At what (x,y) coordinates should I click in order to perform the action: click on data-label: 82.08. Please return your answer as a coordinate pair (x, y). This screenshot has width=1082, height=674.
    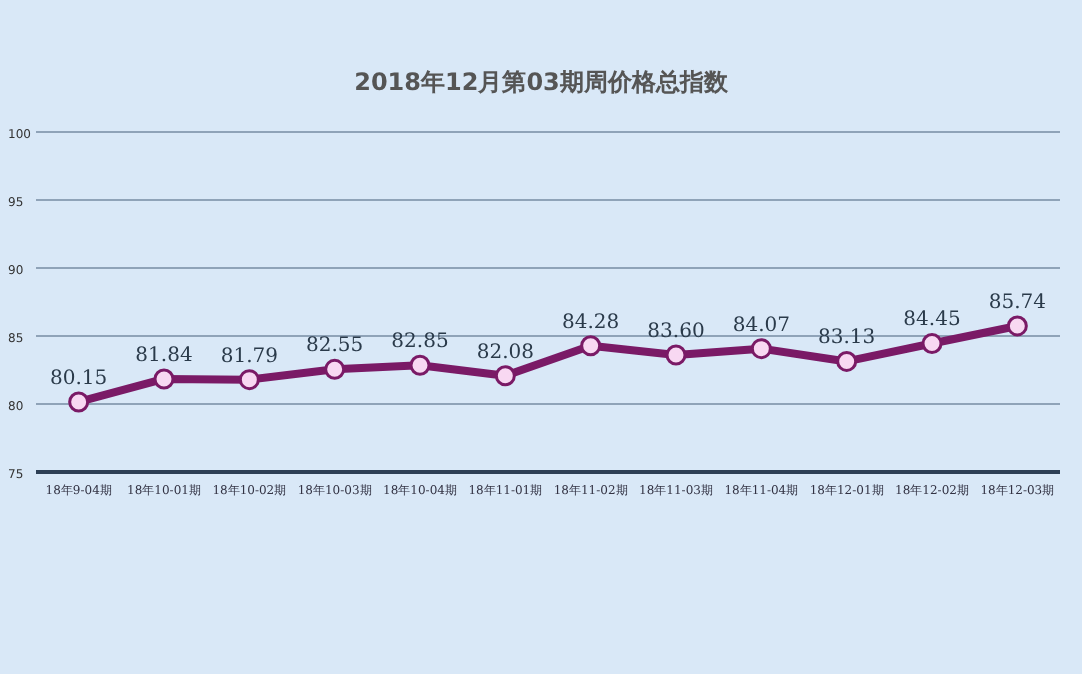
    Looking at the image, I should click on (505, 352).